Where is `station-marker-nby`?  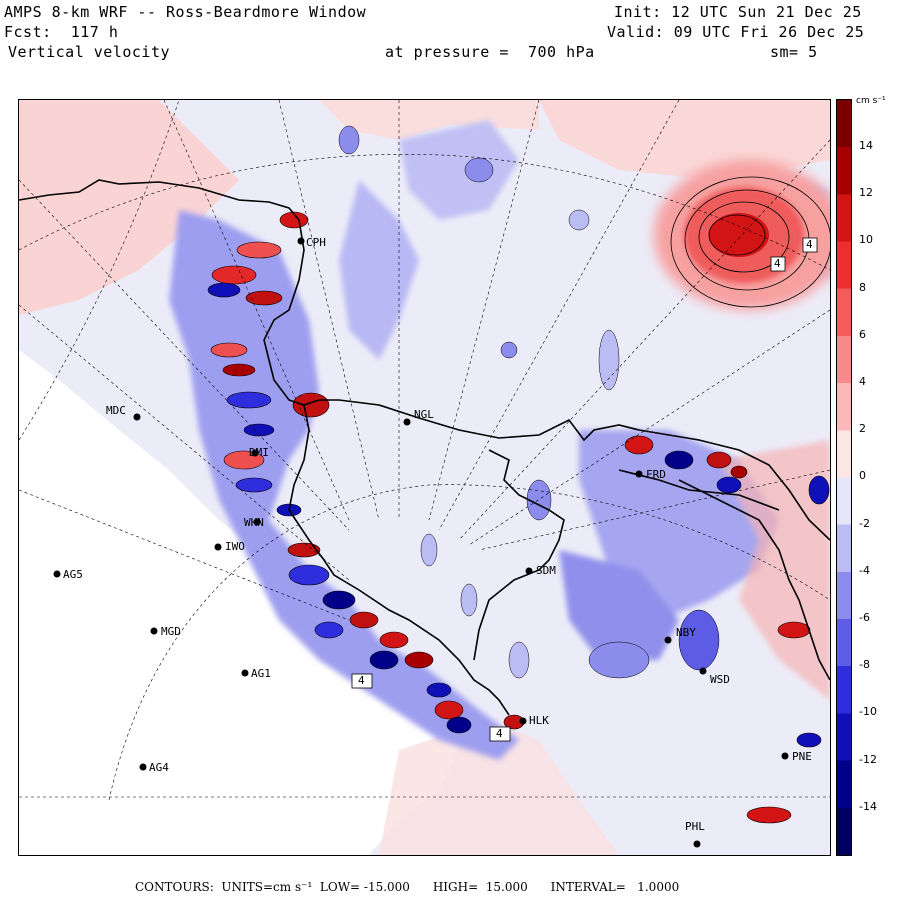 station-marker-nby is located at coordinates (668, 640).